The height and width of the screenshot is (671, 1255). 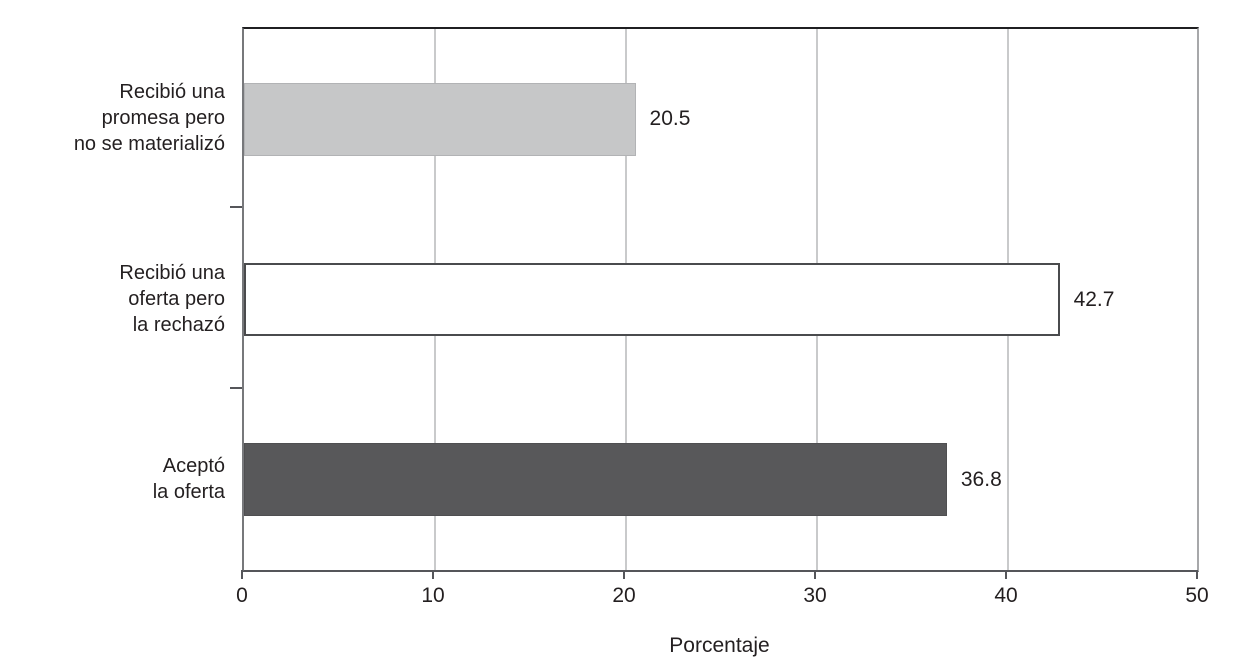 I want to click on x-tick-label: 10, so click(x=433, y=595).